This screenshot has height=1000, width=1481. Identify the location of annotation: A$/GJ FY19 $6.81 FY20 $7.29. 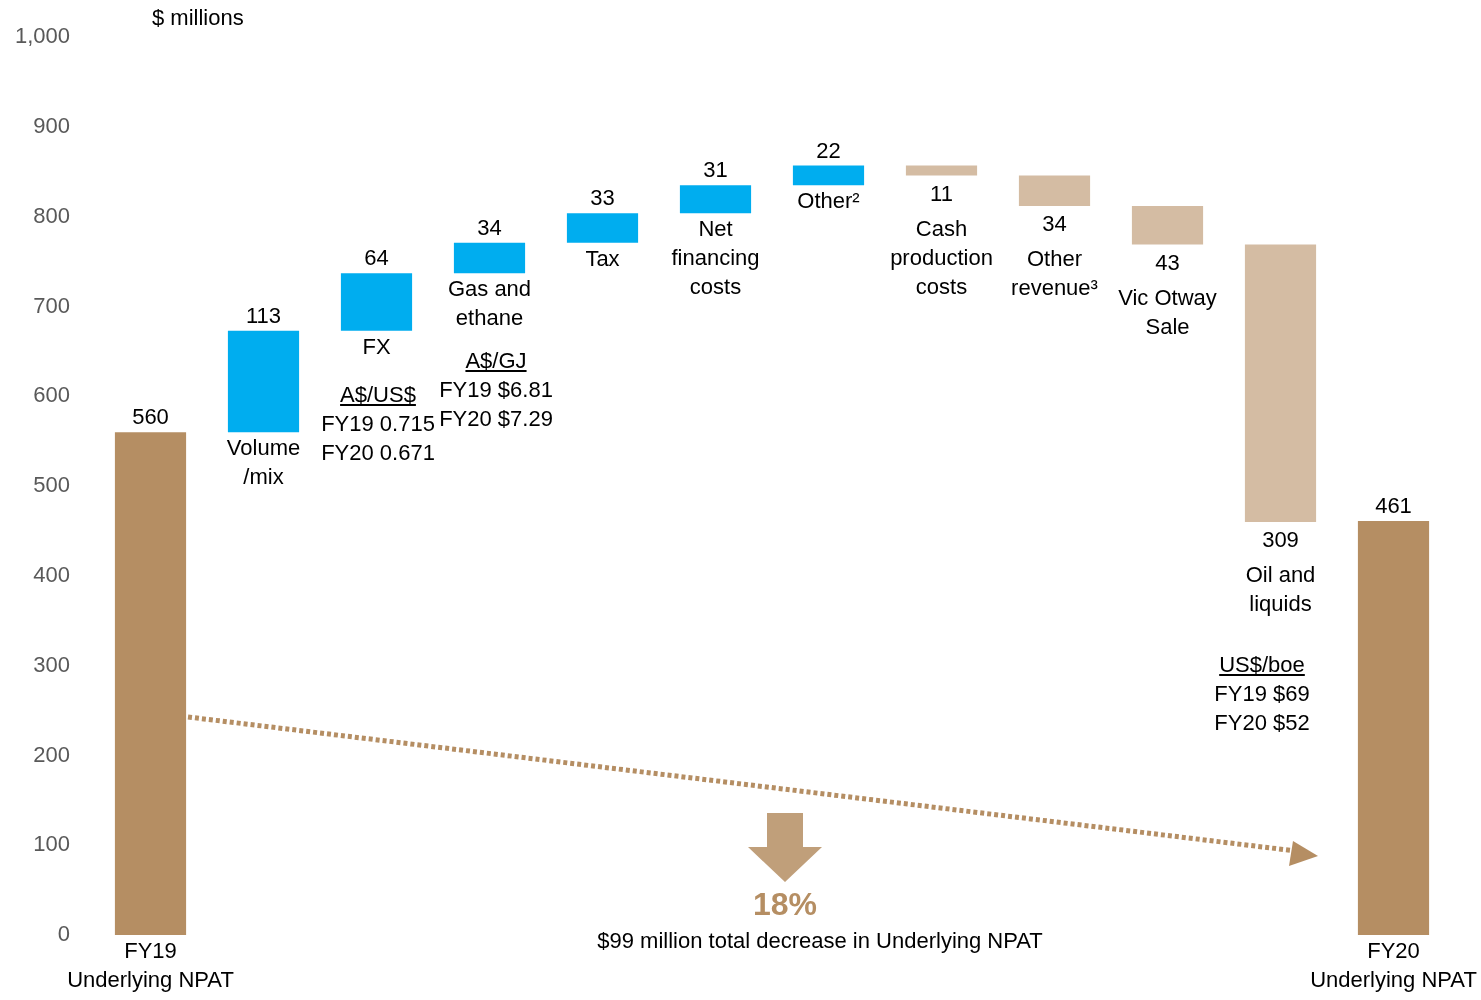
(496, 390).